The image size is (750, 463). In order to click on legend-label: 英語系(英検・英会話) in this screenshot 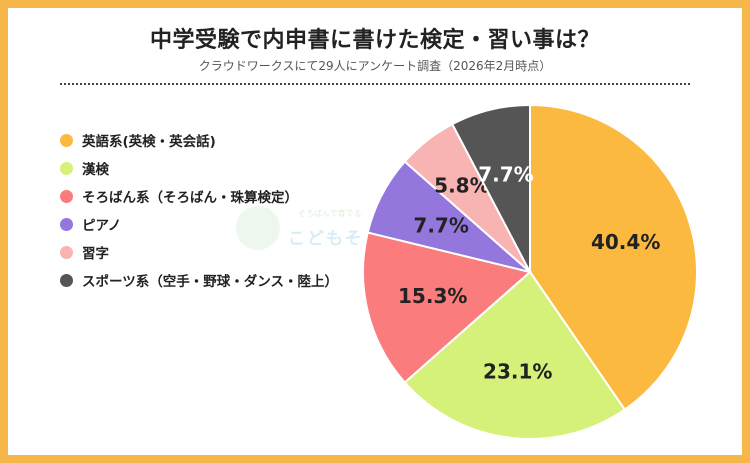, I will do `click(149, 142)`.